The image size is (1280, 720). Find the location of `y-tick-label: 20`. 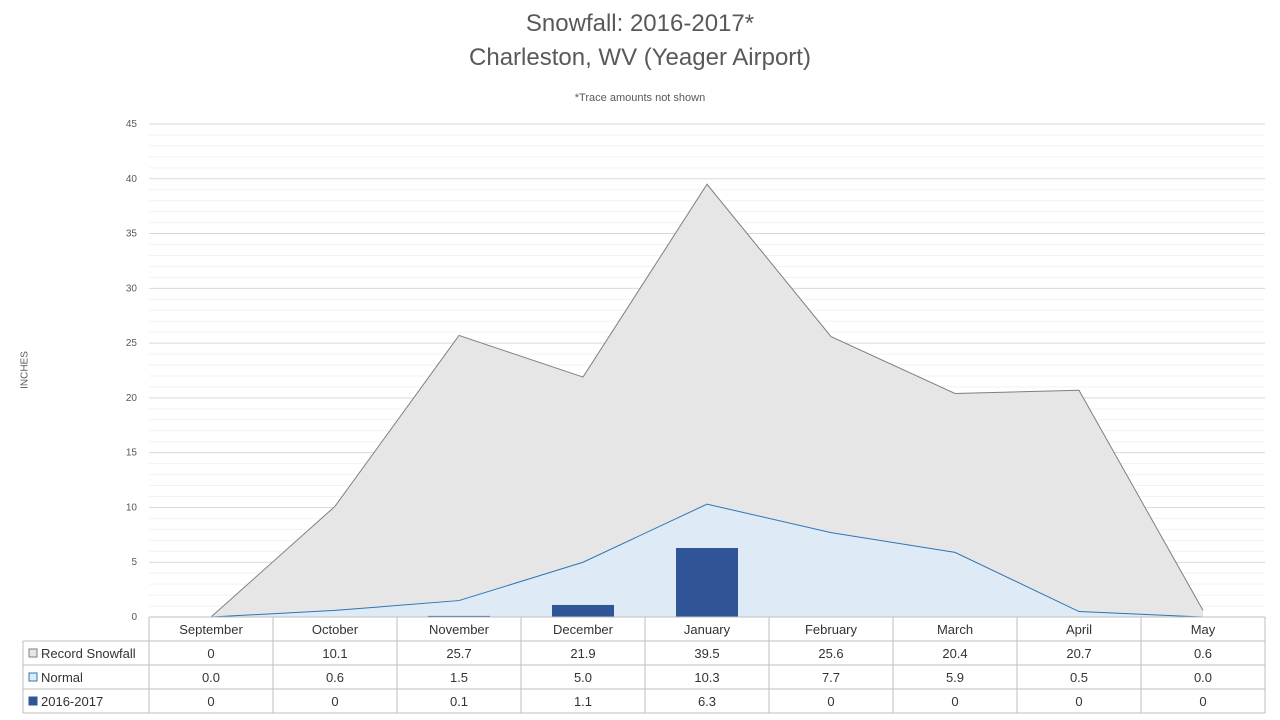

y-tick-label: 20 is located at coordinates (132, 398).